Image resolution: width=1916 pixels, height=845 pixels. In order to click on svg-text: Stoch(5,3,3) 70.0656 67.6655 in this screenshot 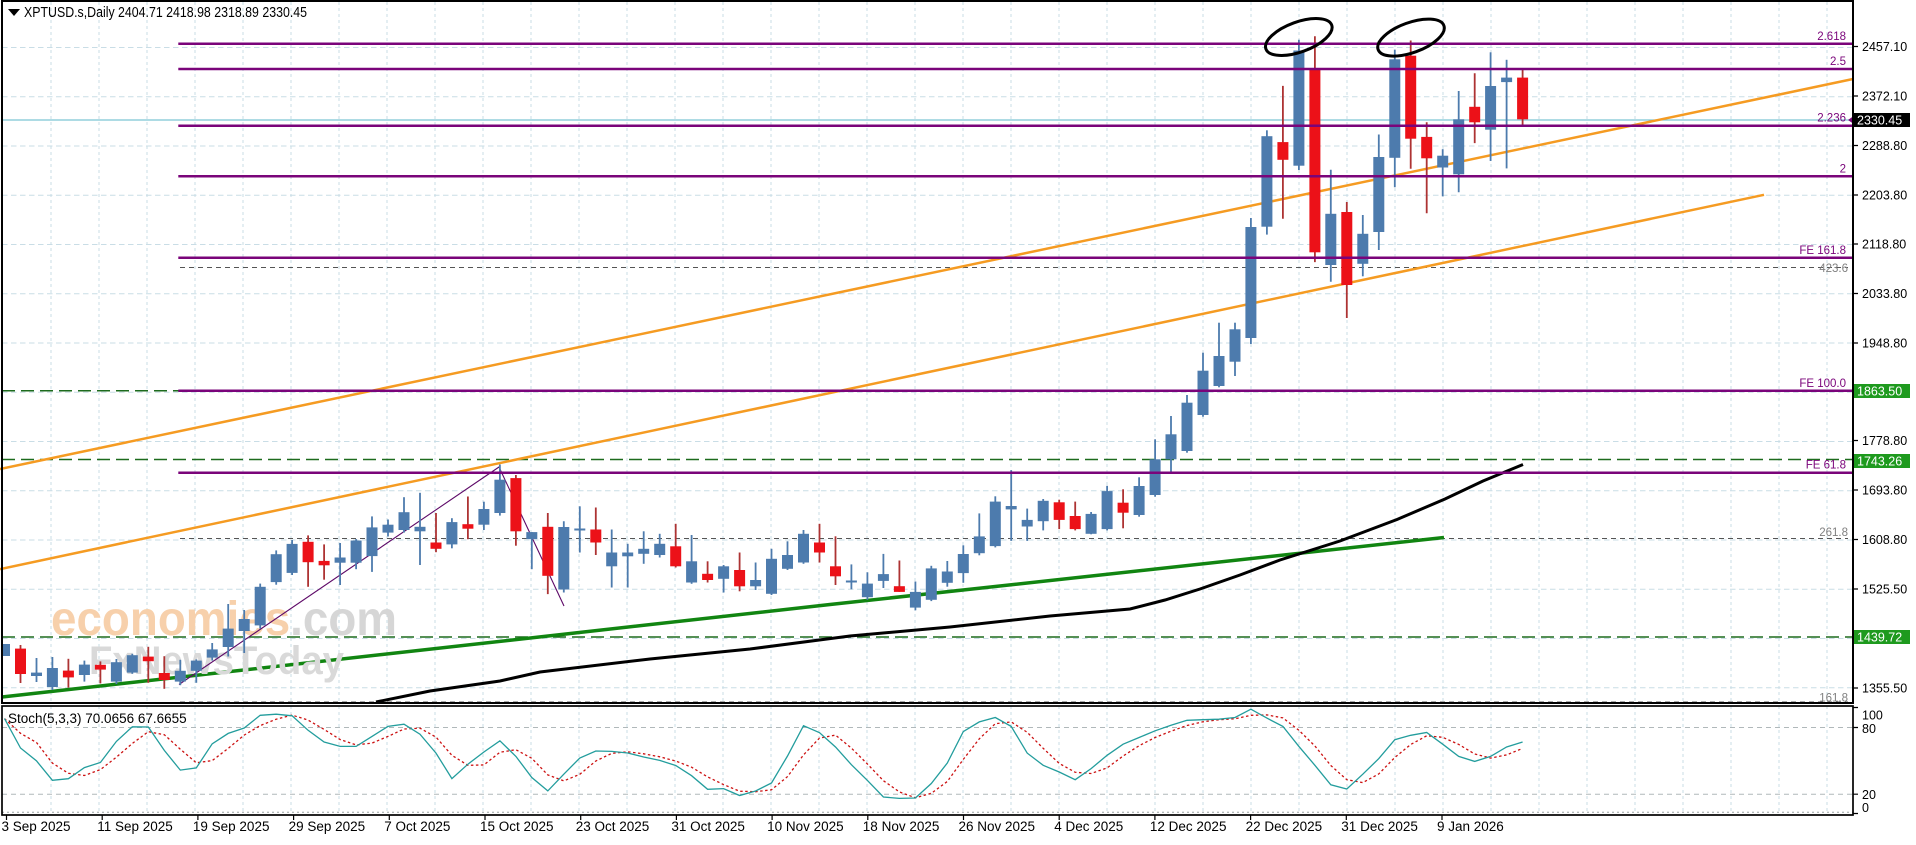, I will do `click(97, 718)`.